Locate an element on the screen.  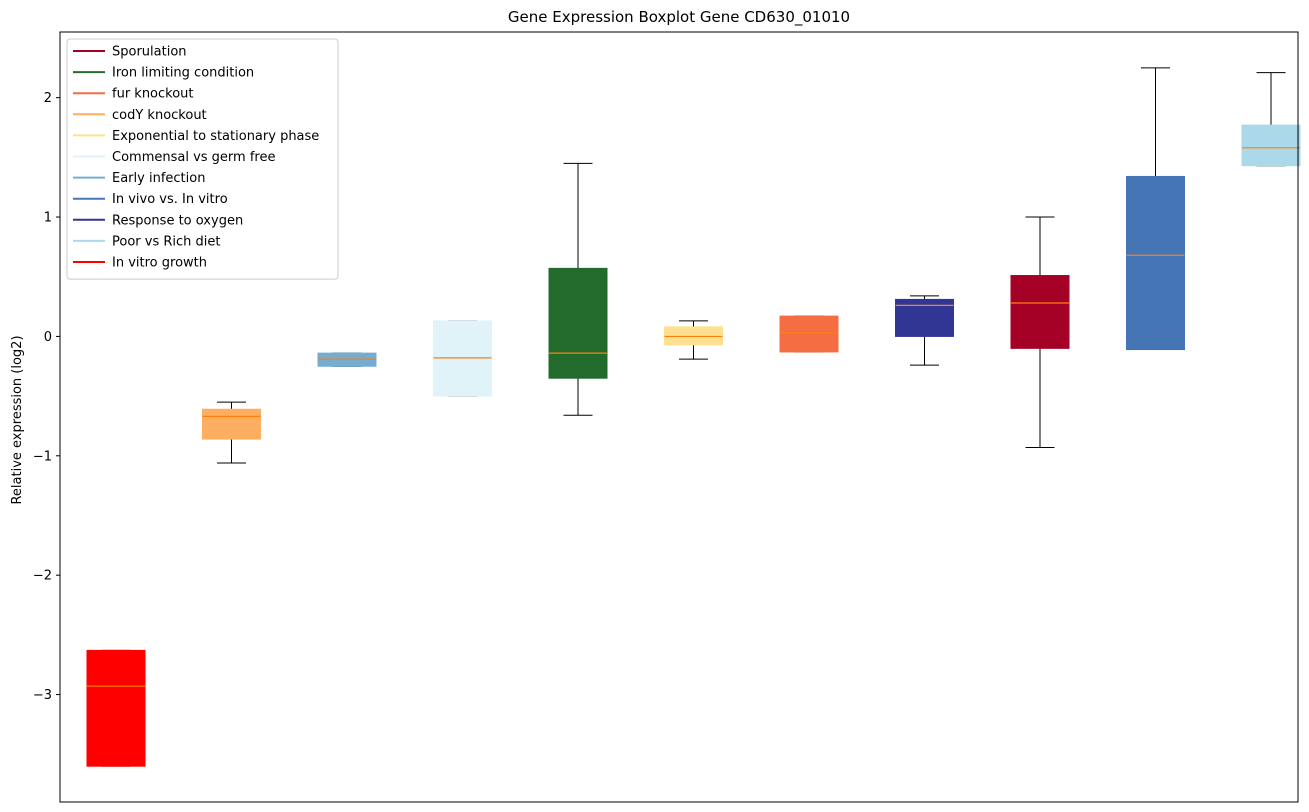
legend-label: Exponential to stationary phase is located at coordinates (215, 136).